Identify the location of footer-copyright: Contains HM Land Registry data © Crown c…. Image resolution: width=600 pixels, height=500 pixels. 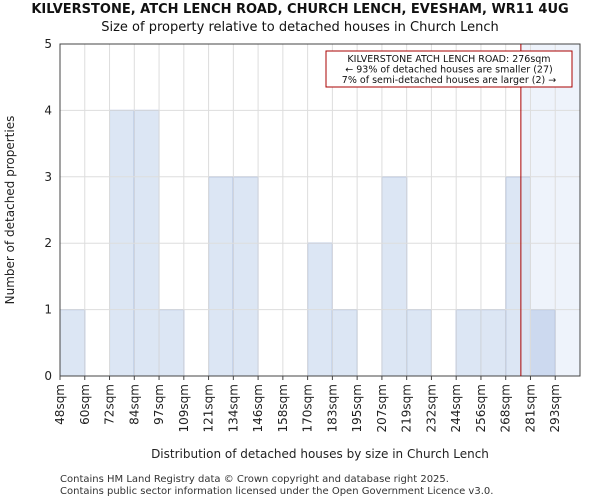
(254, 479).